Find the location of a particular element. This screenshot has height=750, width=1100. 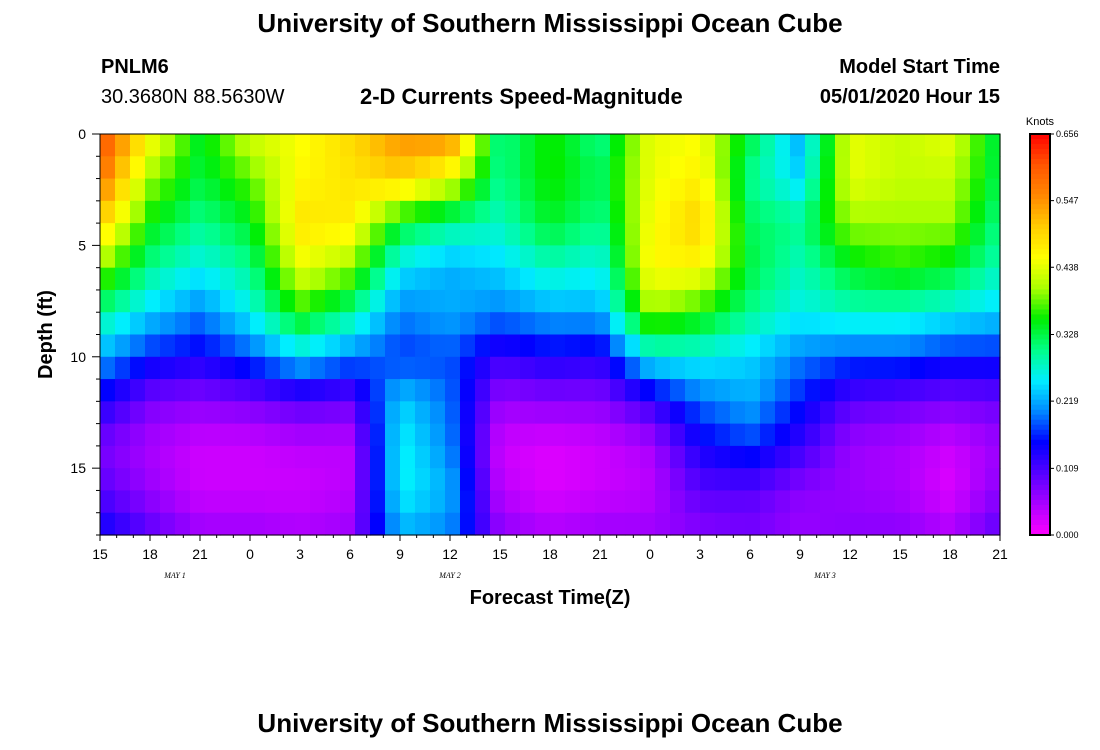

y-tick-label: 15 is located at coordinates (78, 468).